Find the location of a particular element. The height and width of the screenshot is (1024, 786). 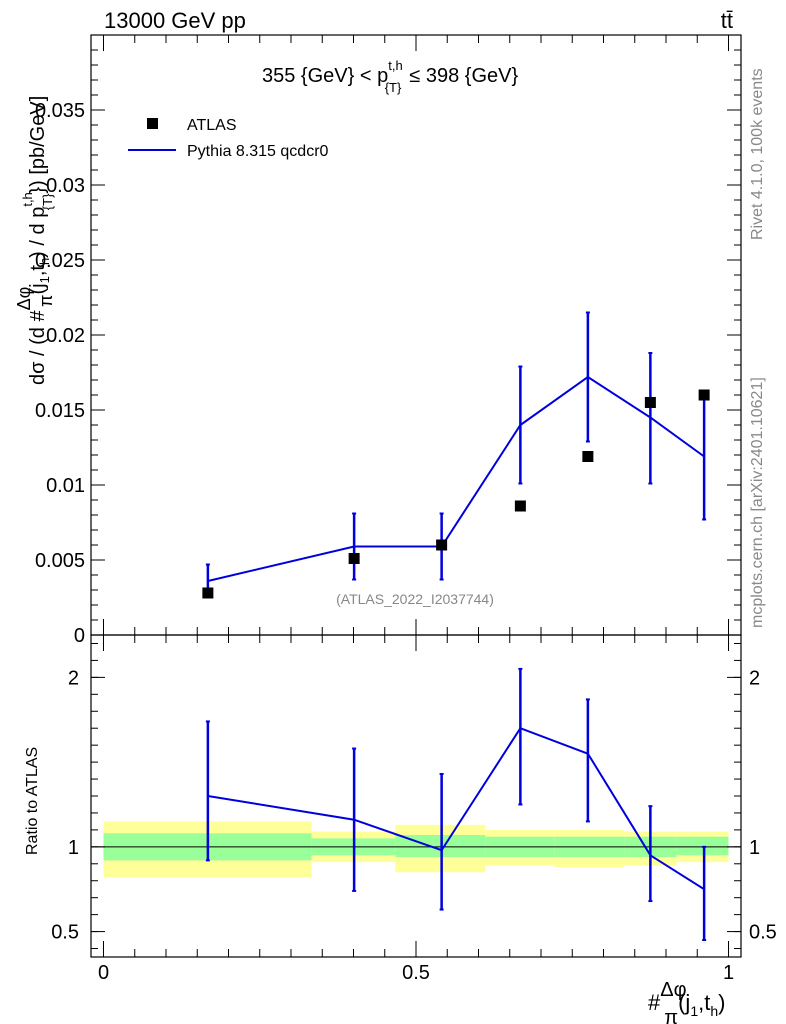

ylabel-post: }) [pb/GeV] is located at coordinates (38, 145).